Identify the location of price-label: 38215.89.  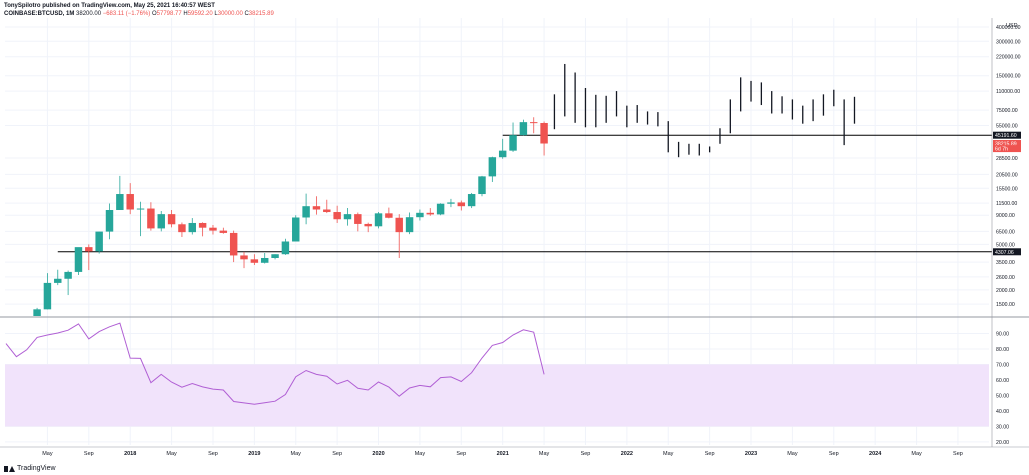
(1007, 144).